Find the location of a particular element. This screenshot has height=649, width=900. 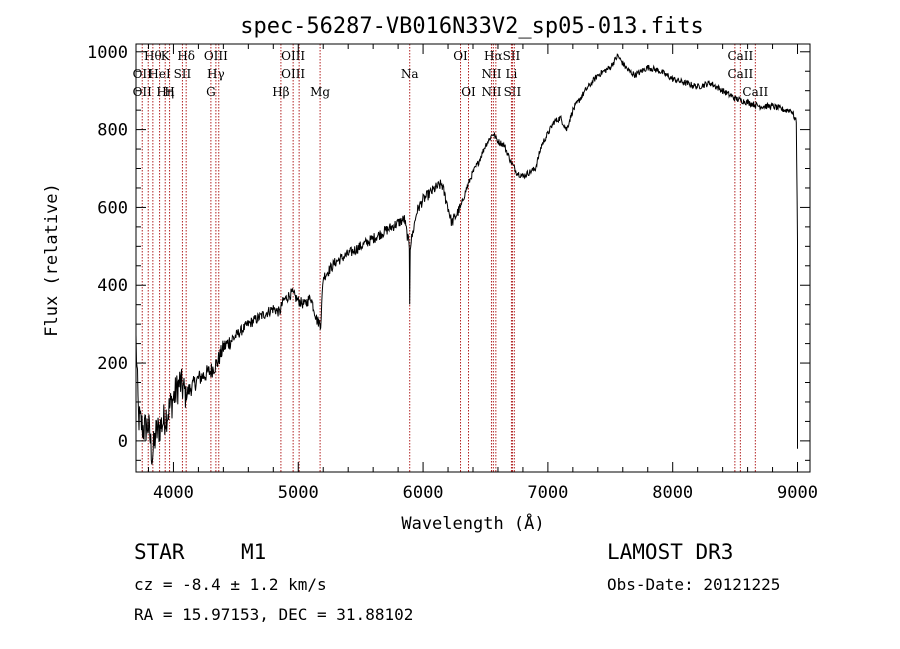

line-marker-label: G is located at coordinates (211, 92).